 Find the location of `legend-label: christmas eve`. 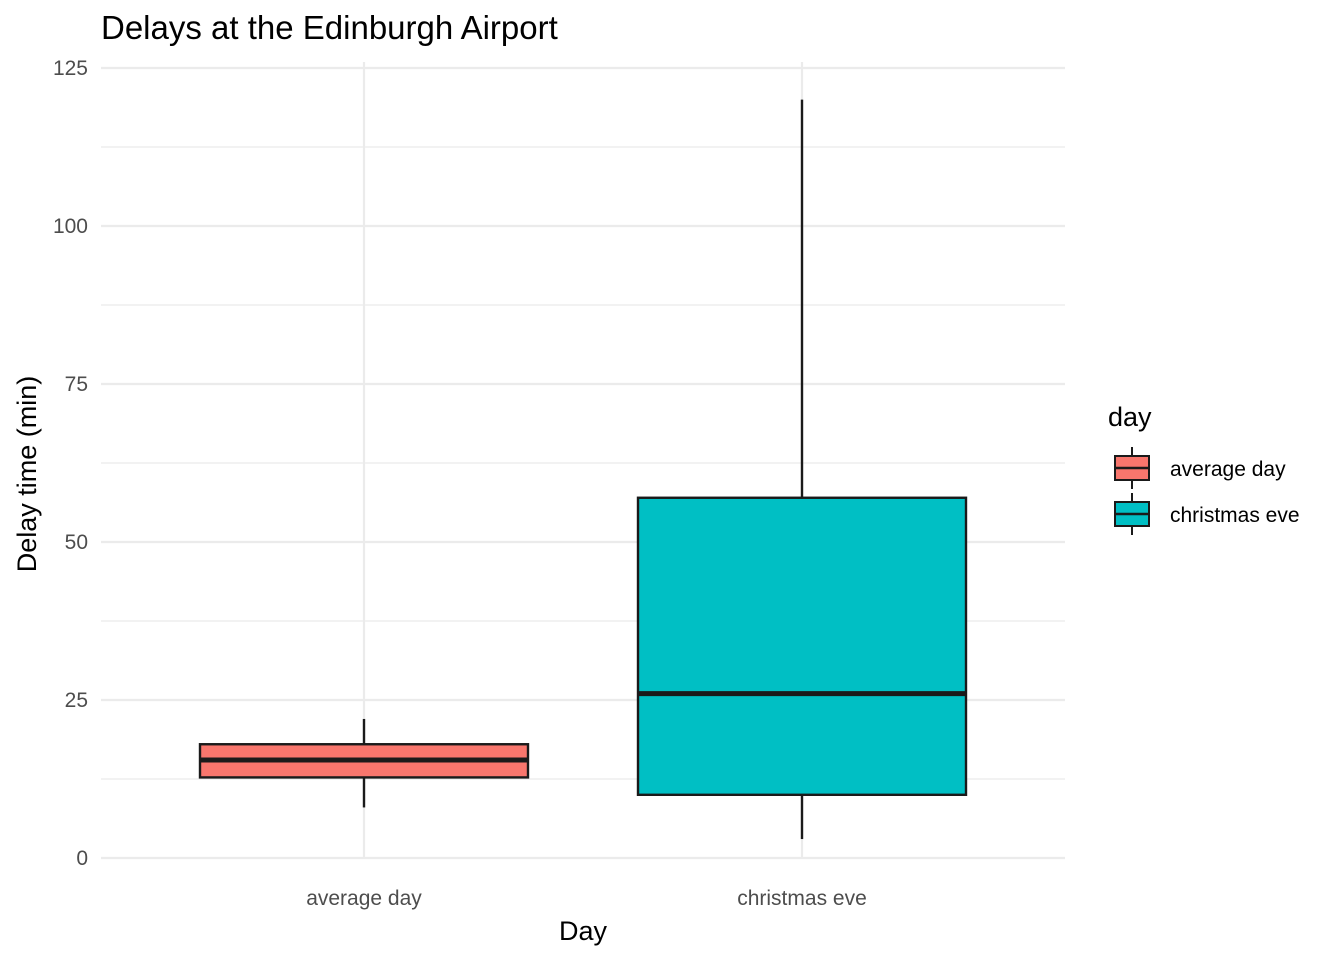

legend-label: christmas eve is located at coordinates (1235, 515).